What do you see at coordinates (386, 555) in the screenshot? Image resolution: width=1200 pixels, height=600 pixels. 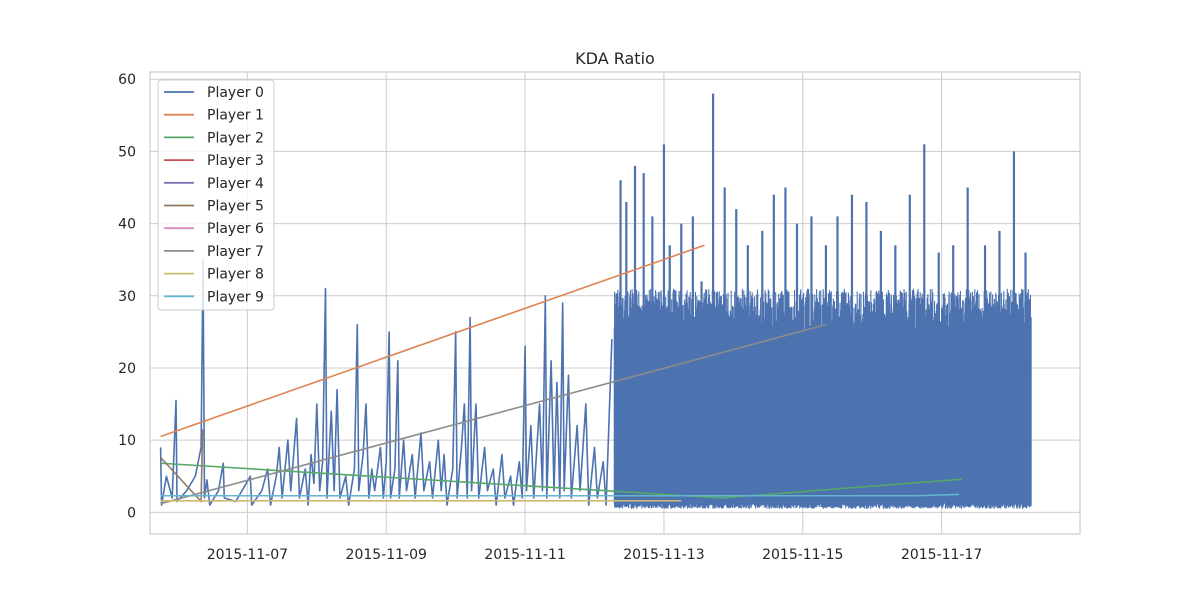 I see `x-tick-label: 2015-11-09` at bounding box center [386, 555].